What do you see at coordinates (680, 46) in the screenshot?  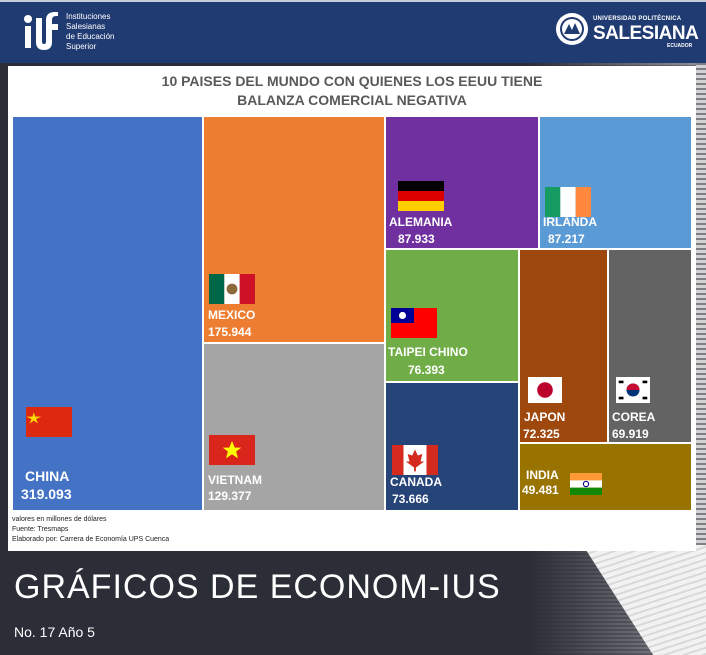 I see `ups-country: ECUADOR` at bounding box center [680, 46].